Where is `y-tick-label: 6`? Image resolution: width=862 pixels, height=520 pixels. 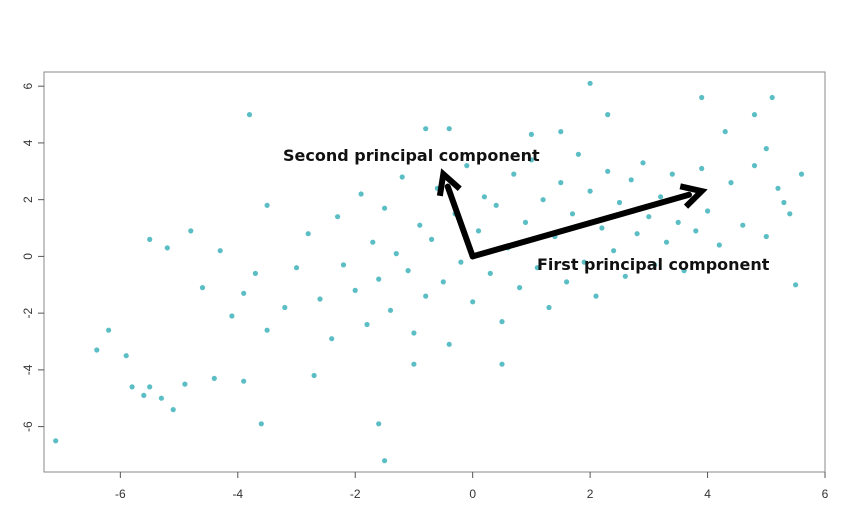
y-tick-label: 6 is located at coordinates (28, 86).